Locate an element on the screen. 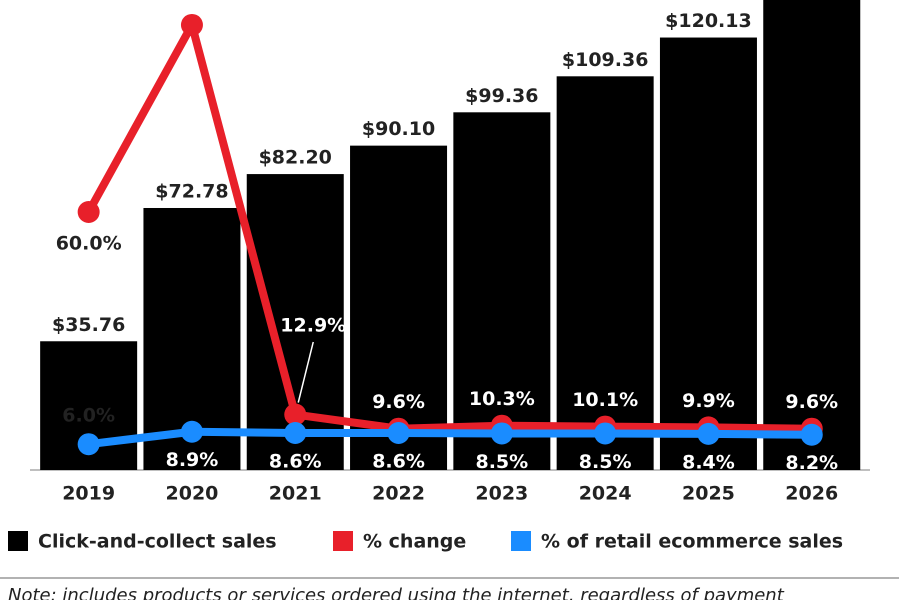 The width and height of the screenshot is (899, 600). line-value-label: 8.4% is located at coordinates (708, 462).